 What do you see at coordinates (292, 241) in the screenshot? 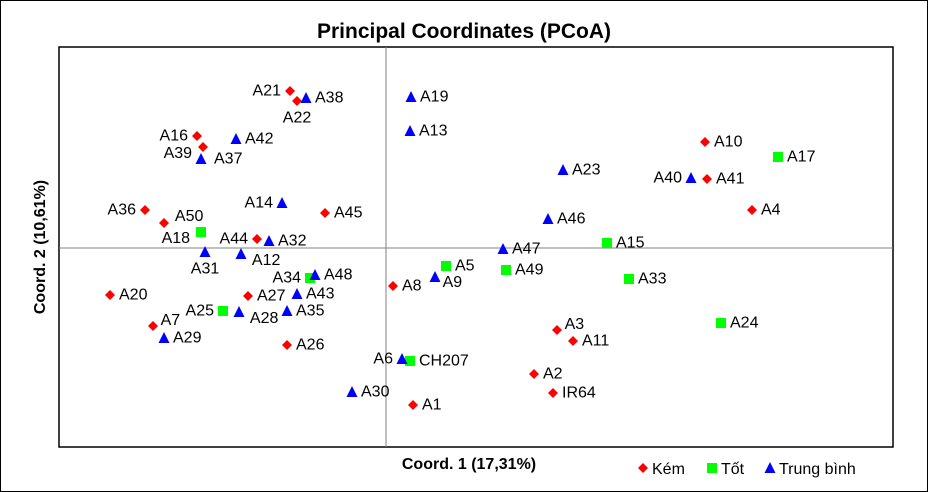
I see `point-label-A32: A32` at bounding box center [292, 241].